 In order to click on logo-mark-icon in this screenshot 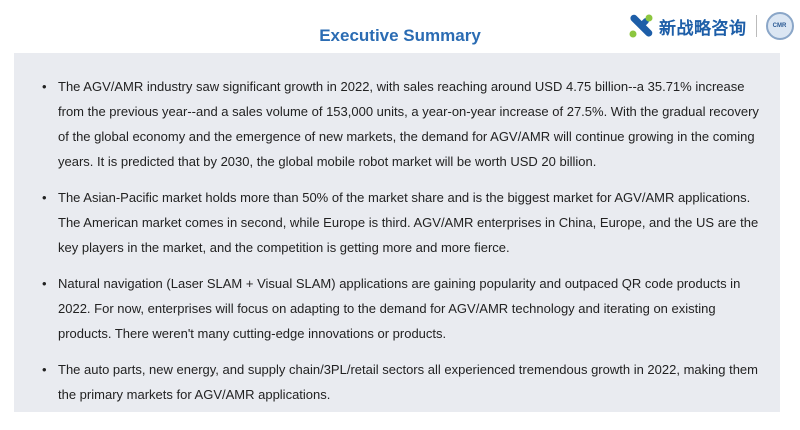, I will do `click(641, 26)`.